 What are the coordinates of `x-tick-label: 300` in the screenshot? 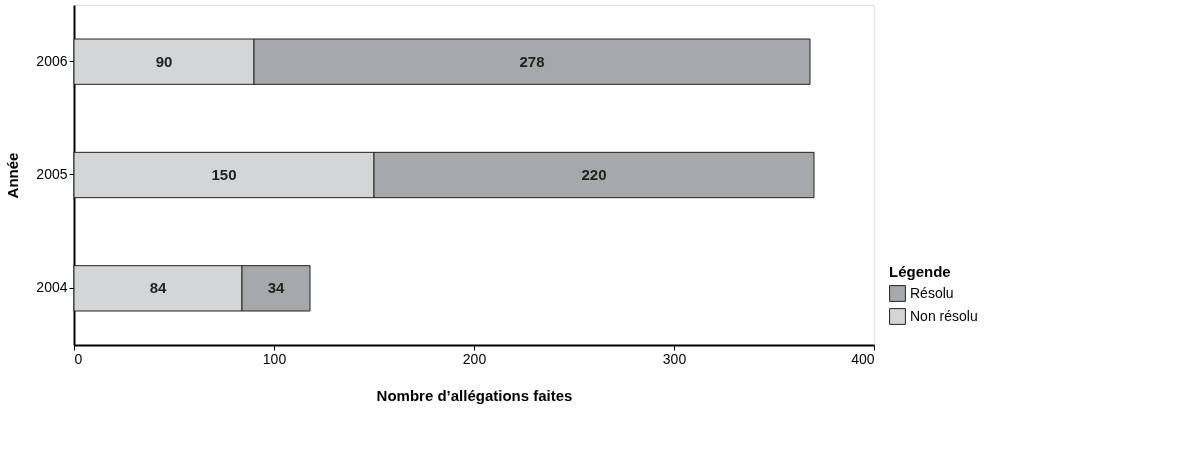 It's located at (674, 358).